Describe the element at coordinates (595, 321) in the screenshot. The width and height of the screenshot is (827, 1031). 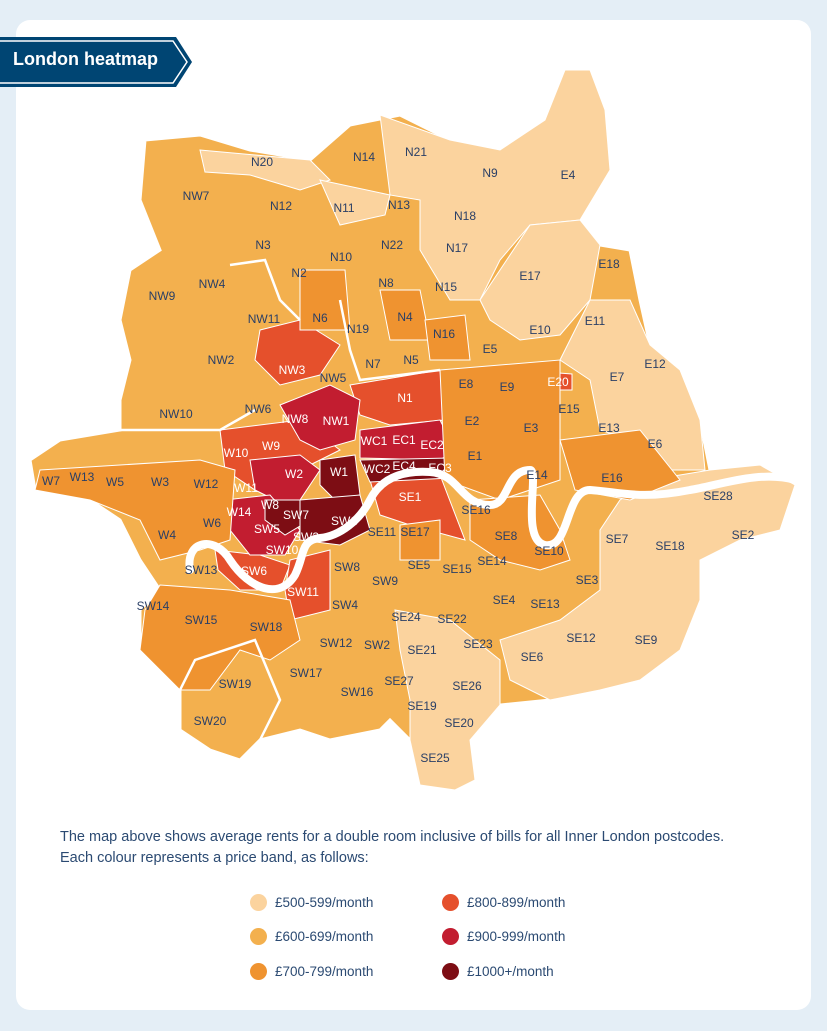
I see `district-label-e11: E11` at that location.